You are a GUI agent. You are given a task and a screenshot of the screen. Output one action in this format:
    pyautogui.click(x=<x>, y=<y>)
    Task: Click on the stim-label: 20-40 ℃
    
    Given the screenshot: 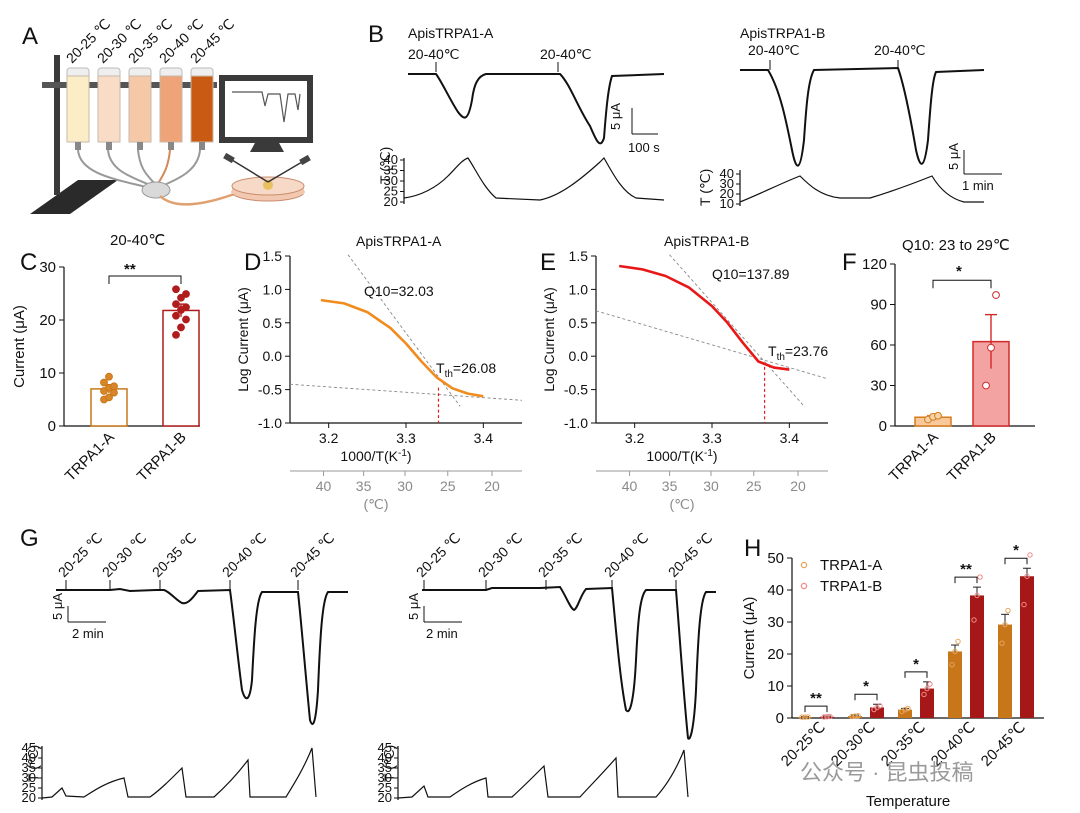 What is the action you would take?
    pyautogui.click(x=244, y=555)
    